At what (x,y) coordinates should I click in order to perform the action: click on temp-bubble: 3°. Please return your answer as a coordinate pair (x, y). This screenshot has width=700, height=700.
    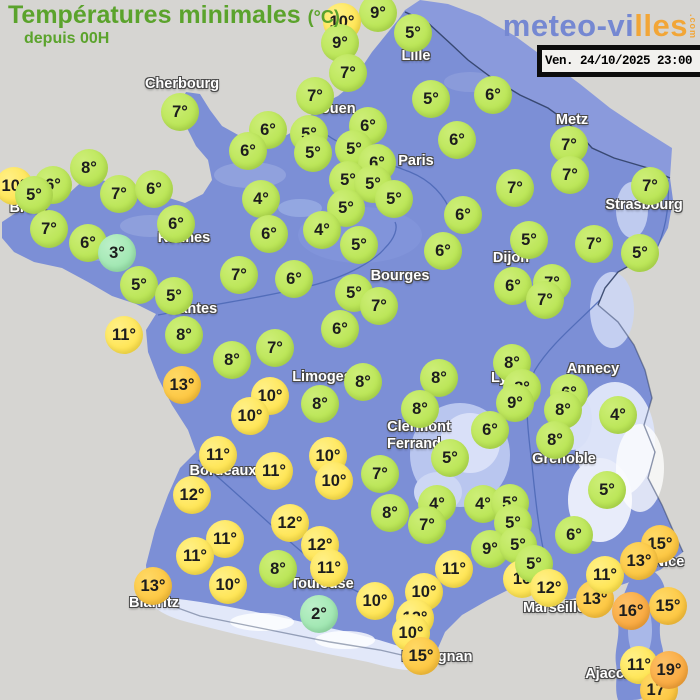
    Looking at the image, I should click on (117, 253).